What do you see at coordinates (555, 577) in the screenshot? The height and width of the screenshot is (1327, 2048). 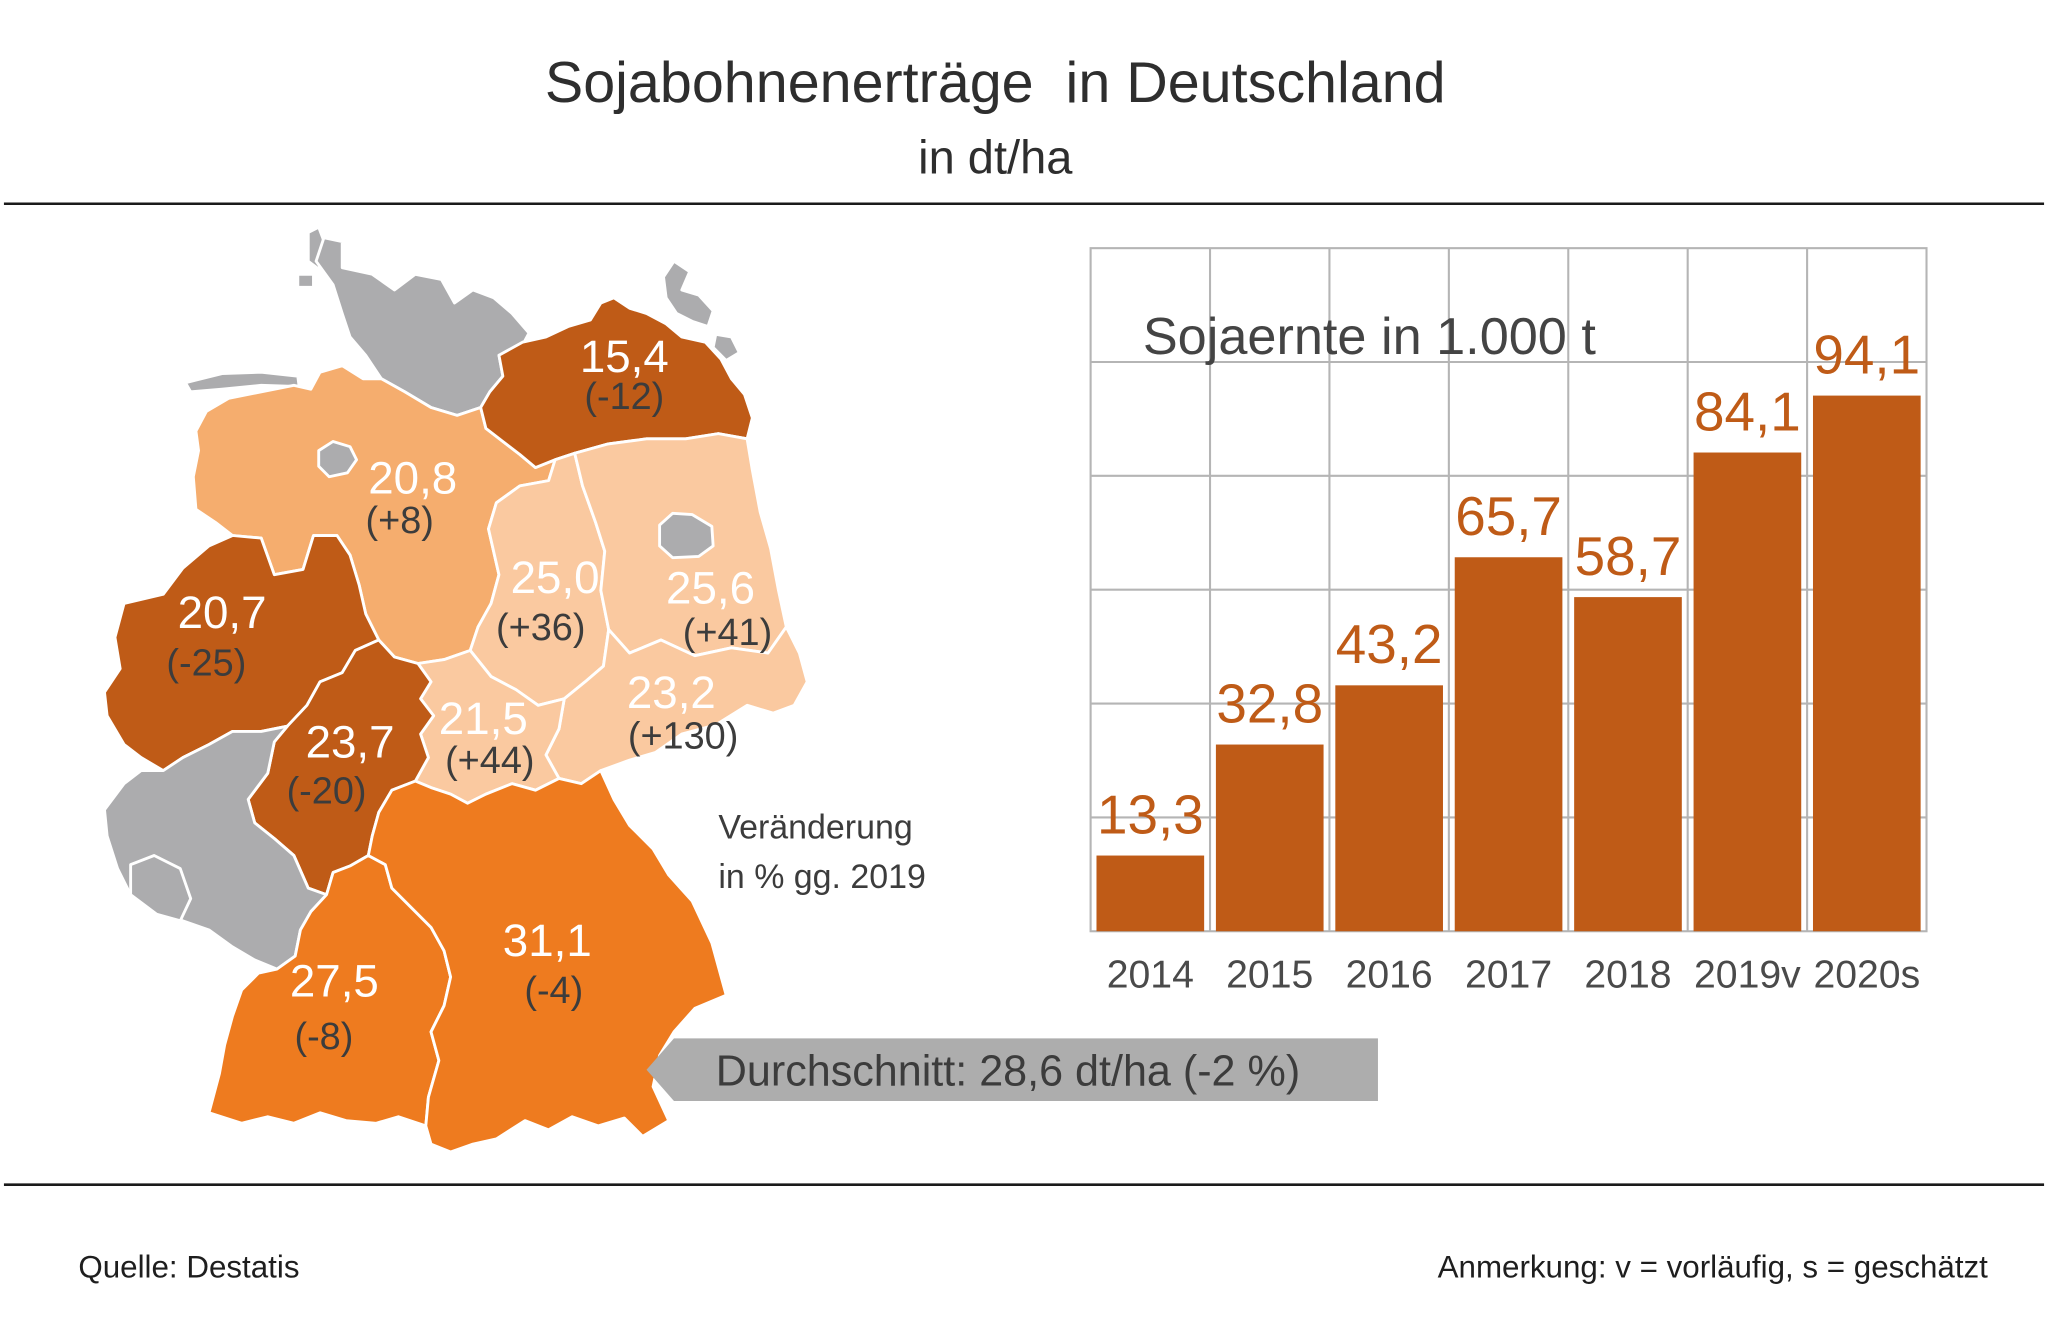 I see `map-value-label: 25,0` at bounding box center [555, 577].